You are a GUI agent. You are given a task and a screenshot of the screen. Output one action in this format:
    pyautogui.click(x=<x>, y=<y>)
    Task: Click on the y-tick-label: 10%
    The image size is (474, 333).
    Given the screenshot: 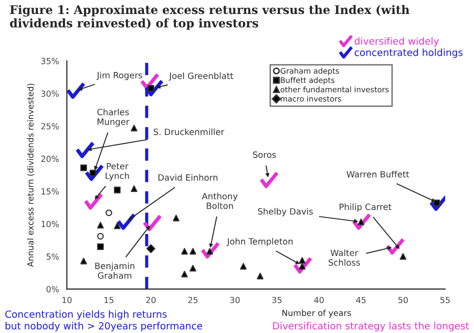 What is the action you would take?
    pyautogui.click(x=50, y=224)
    